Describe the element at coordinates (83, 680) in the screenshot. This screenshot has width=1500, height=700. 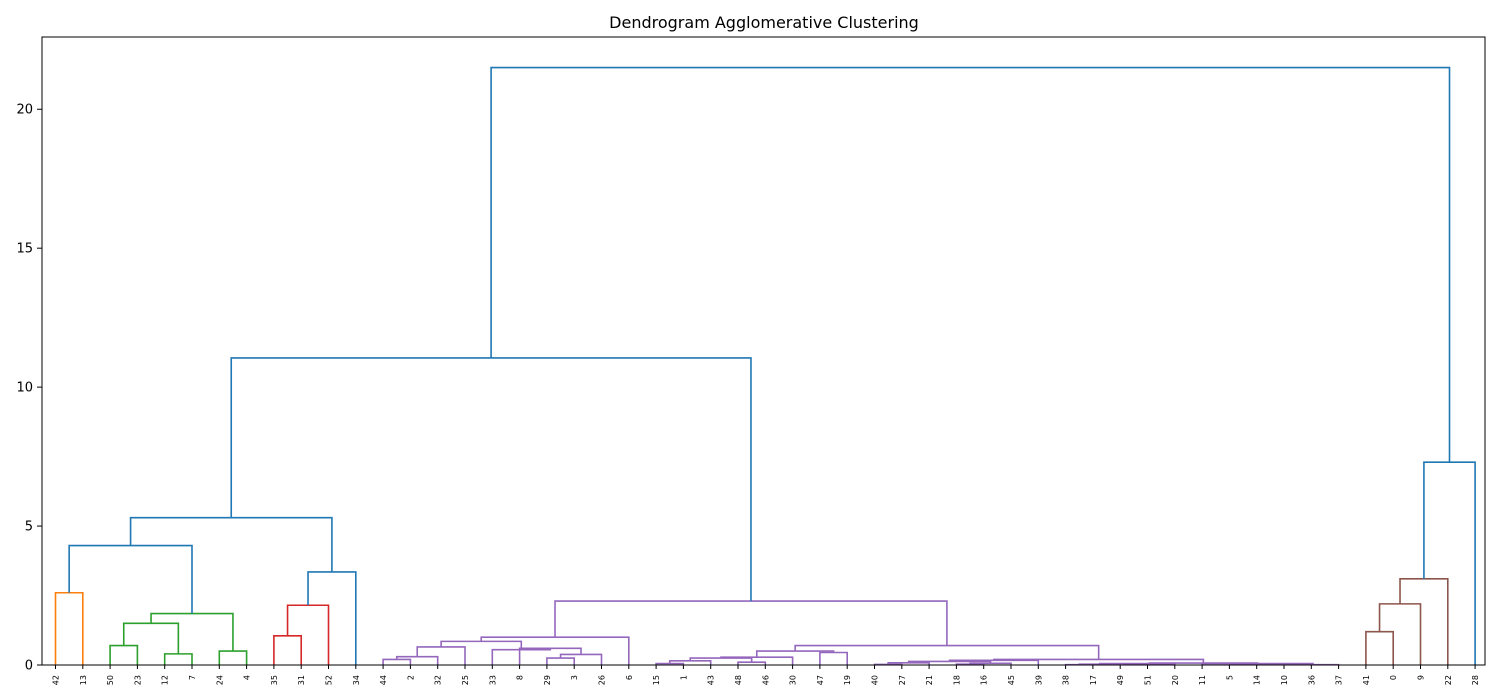
I see `x-tick-label: 13` at that location.